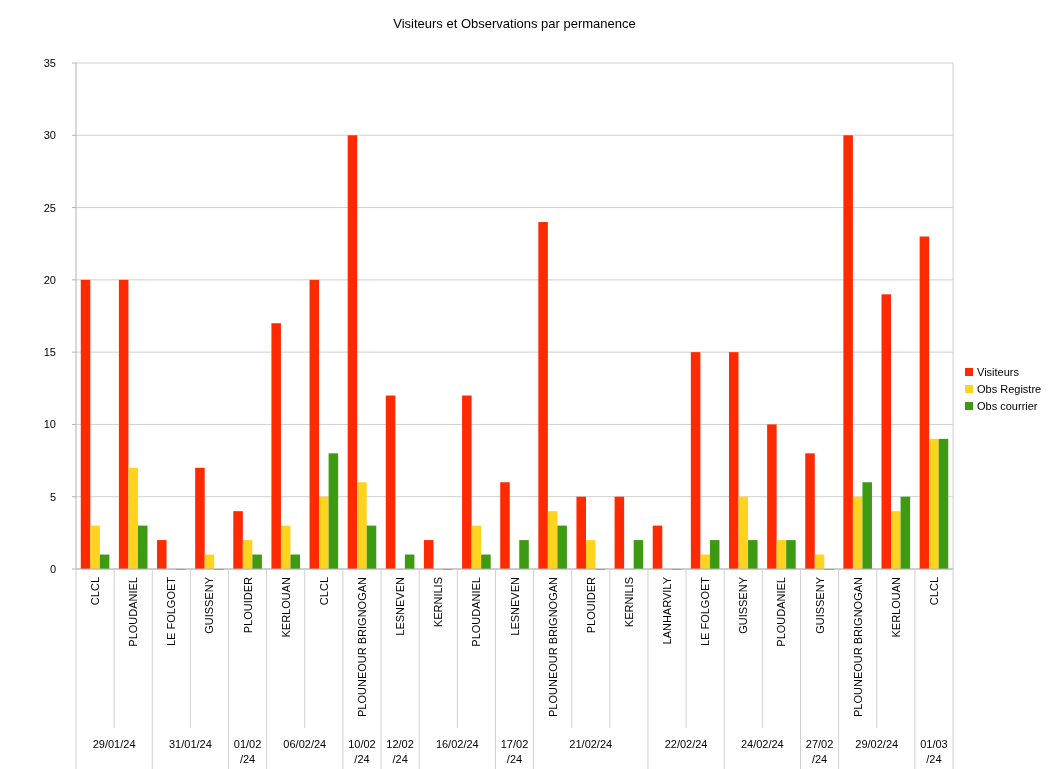 The width and height of the screenshot is (1058, 769). I want to click on text: 22/02/24, so click(686, 744).